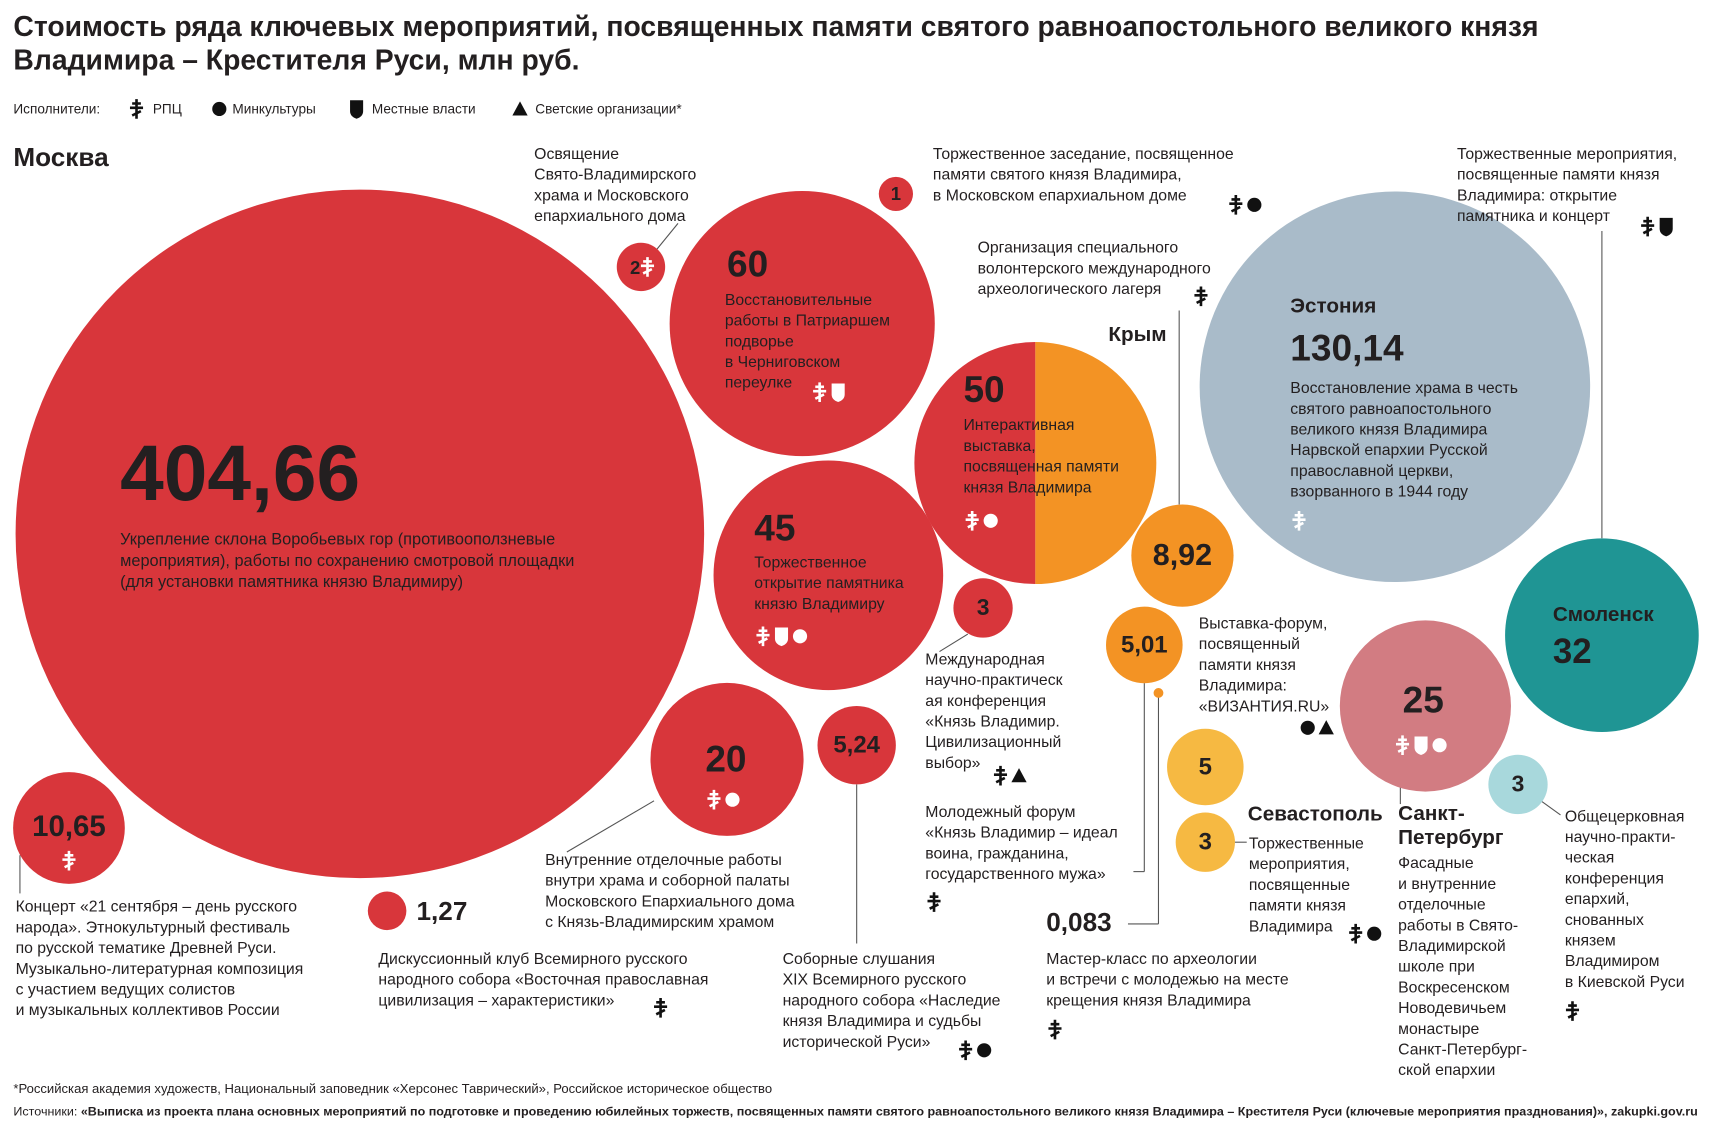 The image size is (1709, 1132). What do you see at coordinates (1590, 941) in the screenshot?
I see `description: князем` at bounding box center [1590, 941].